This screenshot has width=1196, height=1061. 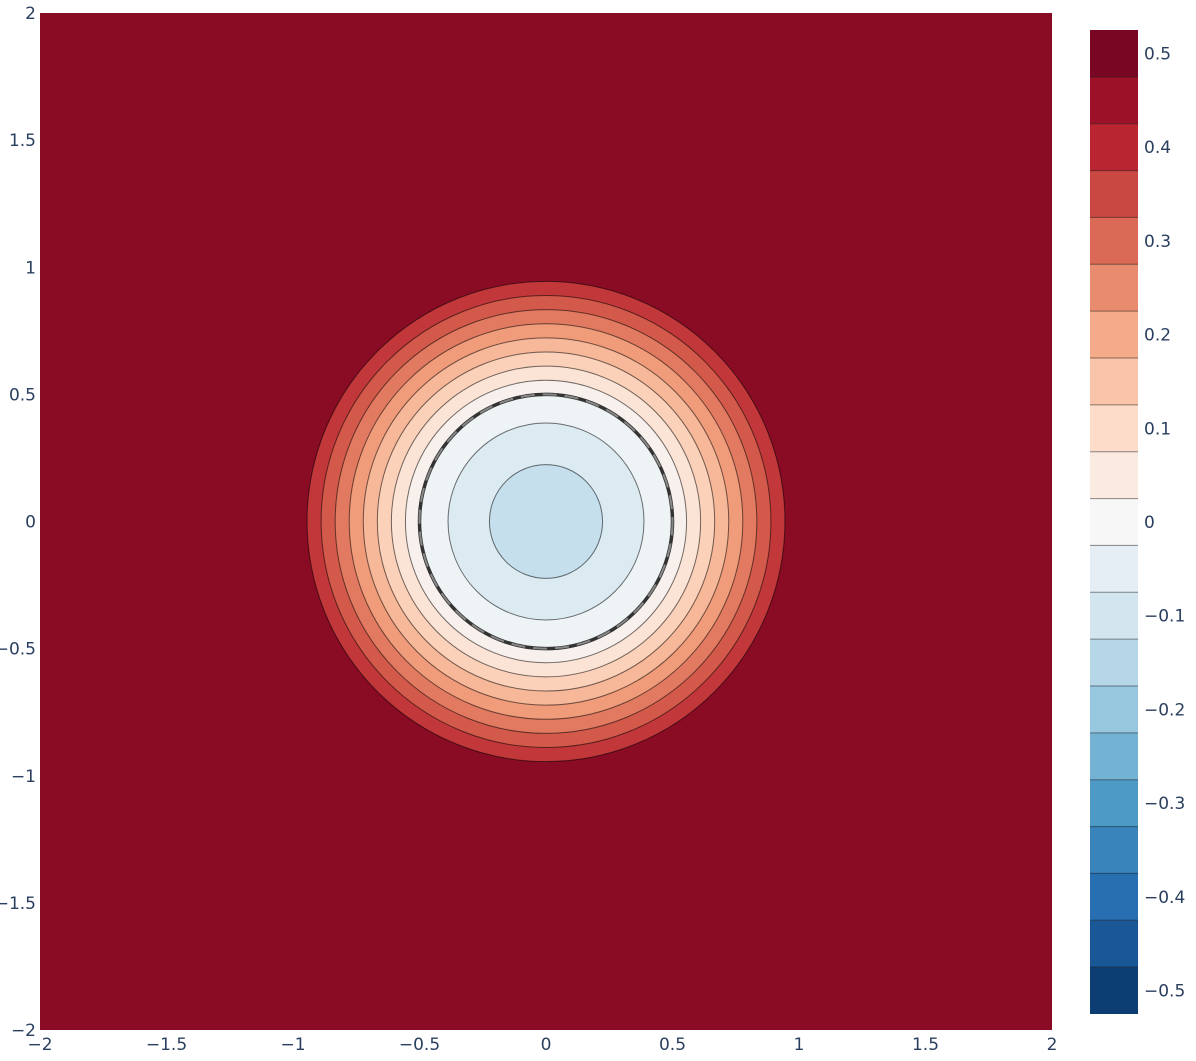 I want to click on x-tick-label: 0, so click(x=546, y=1045).